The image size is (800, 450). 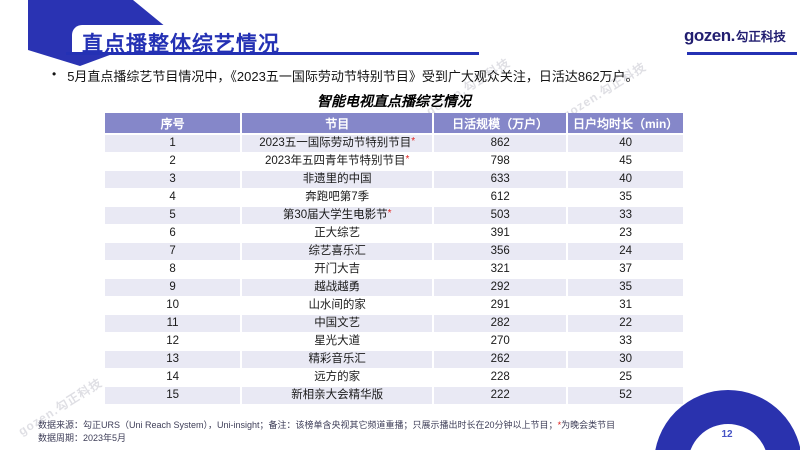 I want to click on footnote-line-2: 数据周期：2023年5月, so click(x=82, y=438).